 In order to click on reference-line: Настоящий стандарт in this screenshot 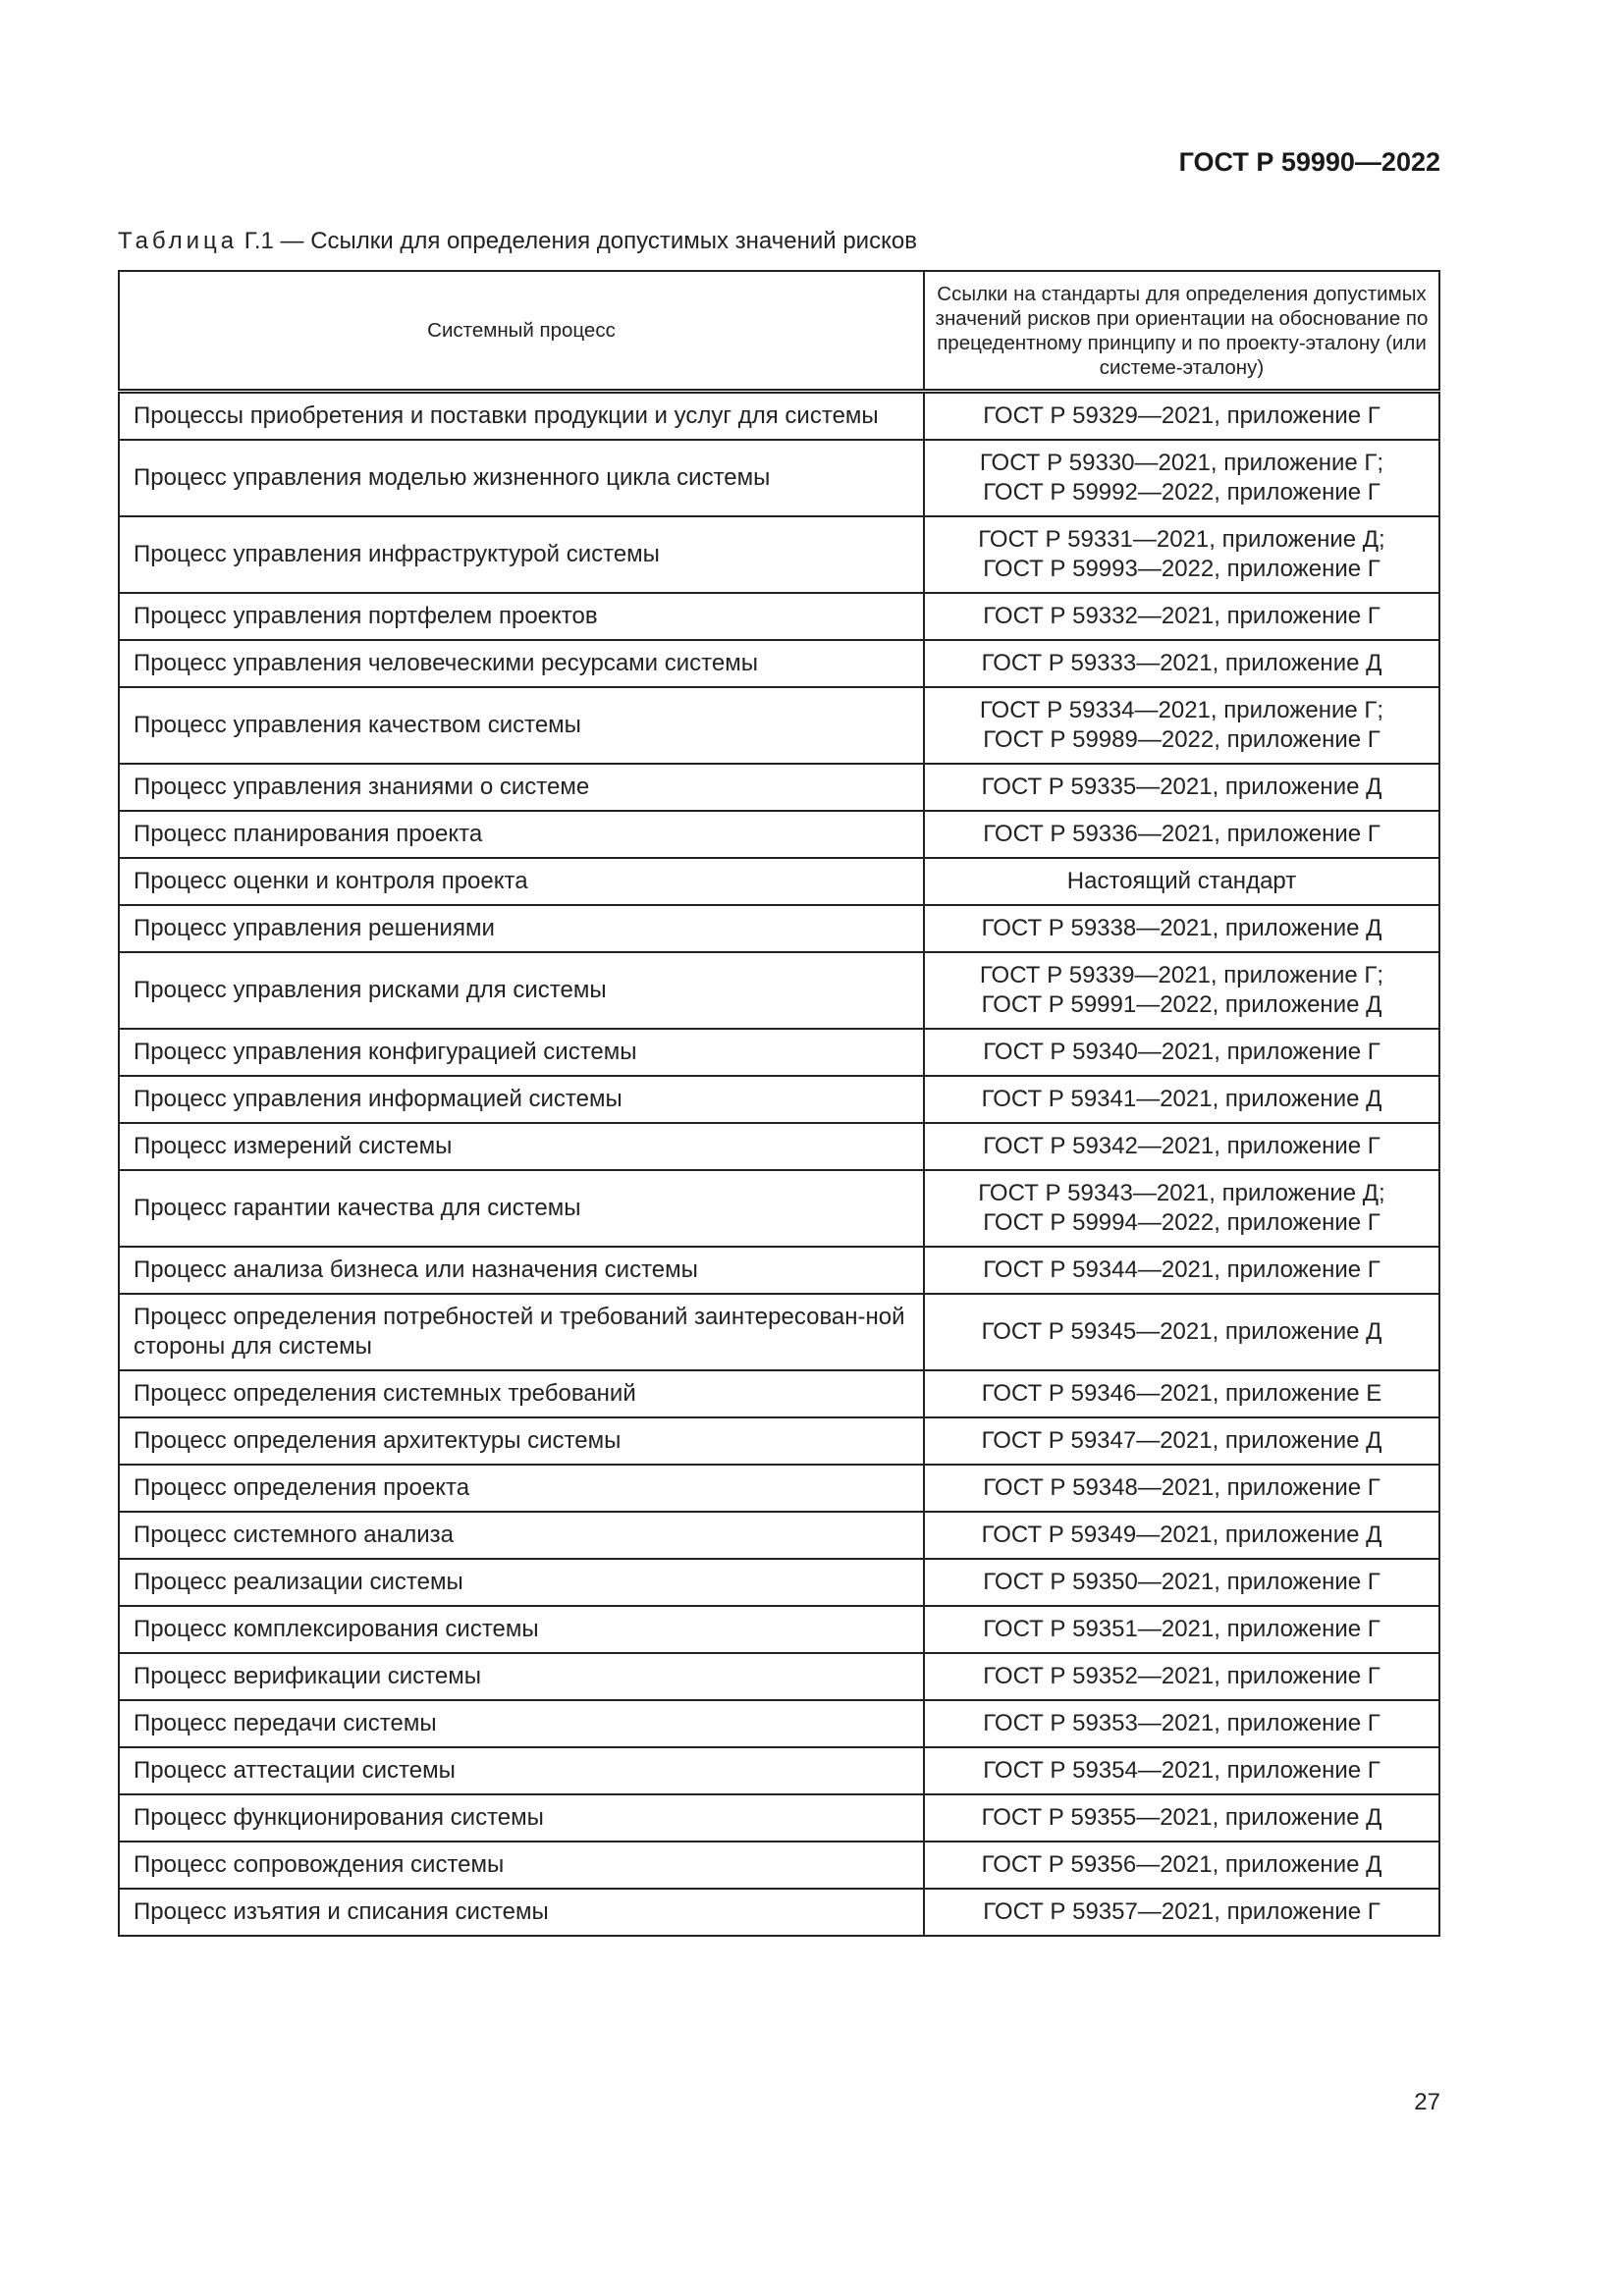, I will do `click(1181, 881)`.